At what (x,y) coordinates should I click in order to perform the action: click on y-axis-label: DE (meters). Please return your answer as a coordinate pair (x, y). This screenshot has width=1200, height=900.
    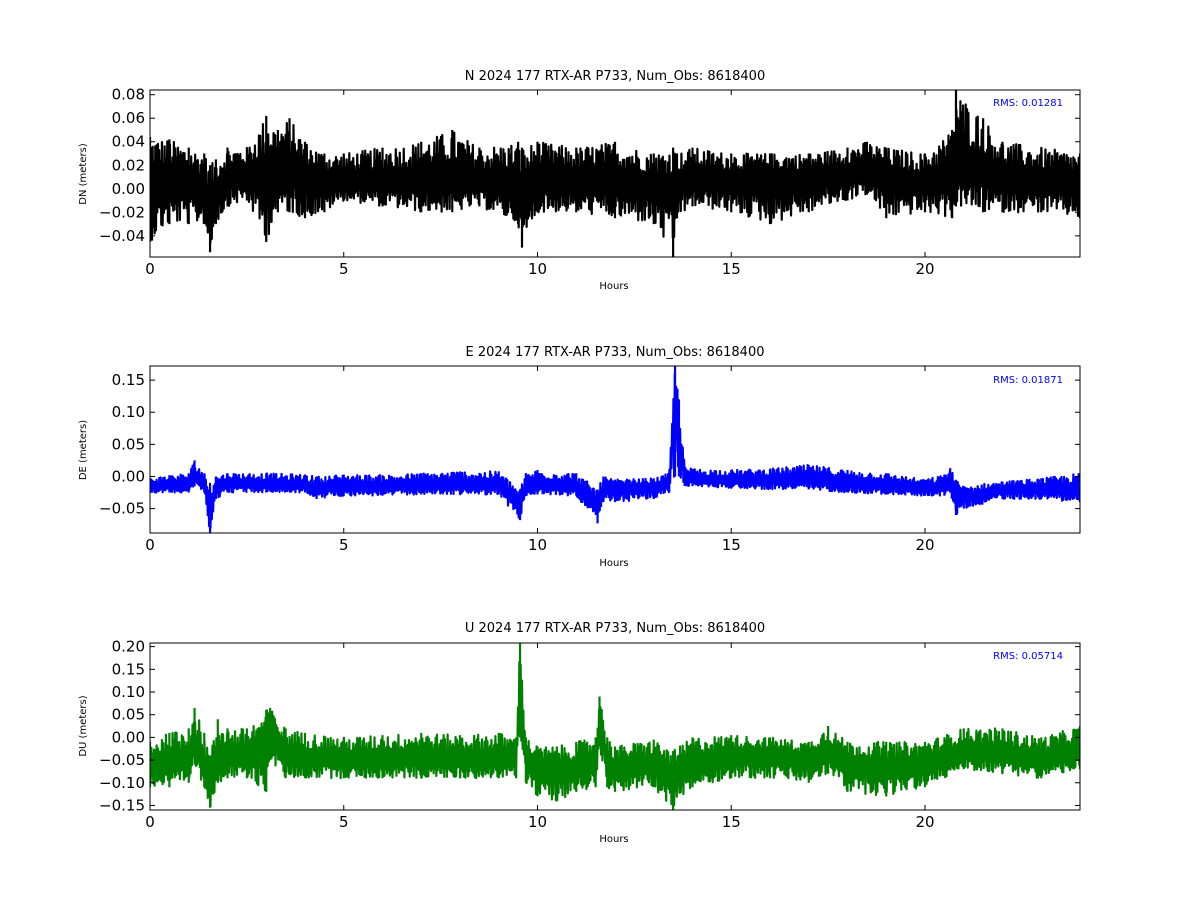
    Looking at the image, I should click on (83, 450).